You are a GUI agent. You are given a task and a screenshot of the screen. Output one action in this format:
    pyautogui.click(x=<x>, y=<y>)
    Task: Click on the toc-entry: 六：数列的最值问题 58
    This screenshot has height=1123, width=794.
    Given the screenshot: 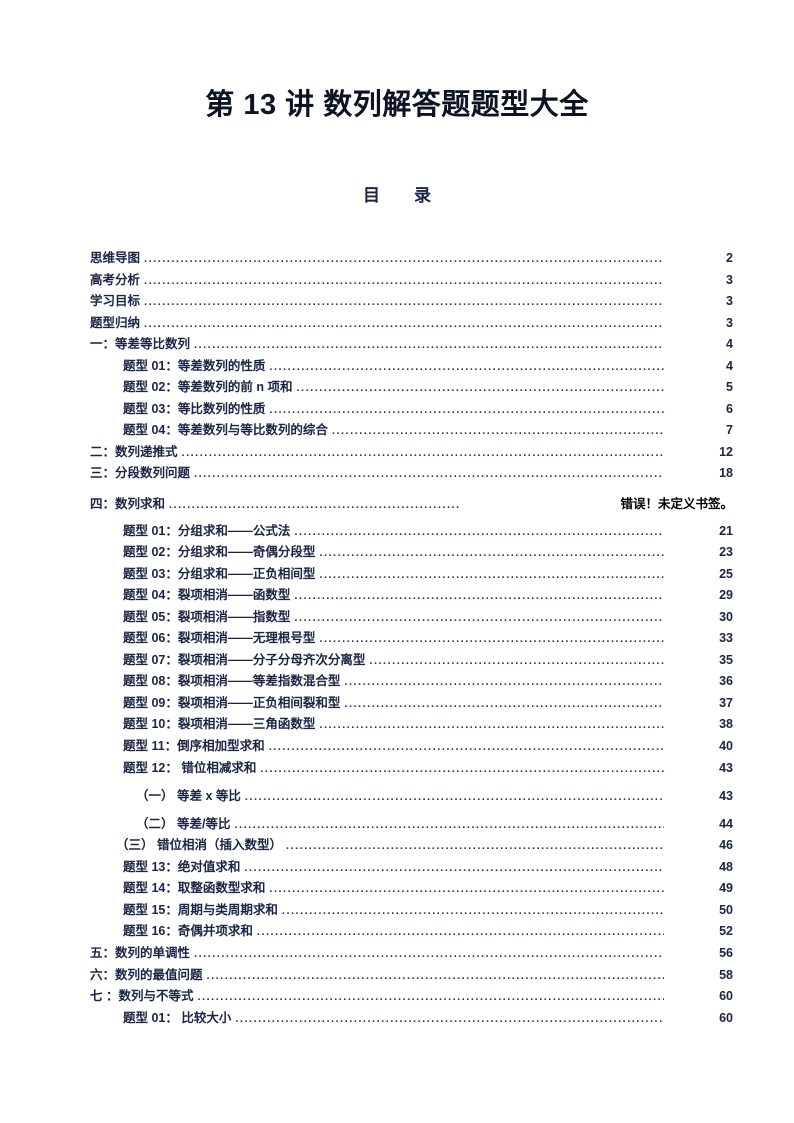 What is the action you would take?
    pyautogui.click(x=414, y=976)
    